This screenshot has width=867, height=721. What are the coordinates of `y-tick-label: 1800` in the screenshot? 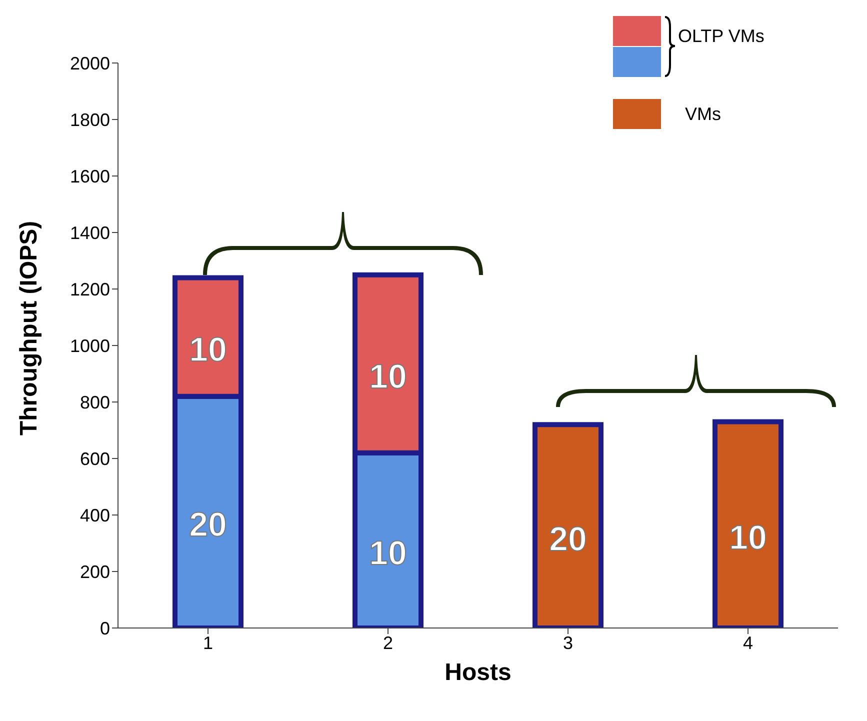 It's located at (90, 120).